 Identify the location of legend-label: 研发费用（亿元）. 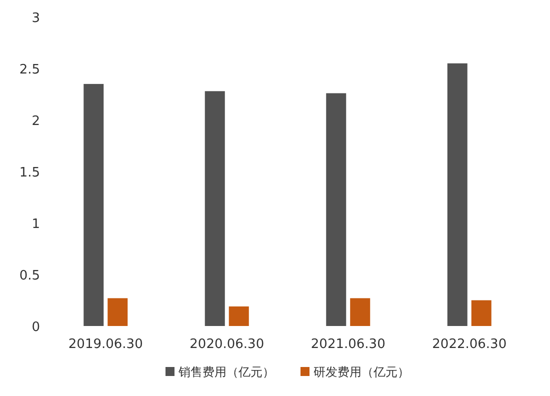
(362, 372).